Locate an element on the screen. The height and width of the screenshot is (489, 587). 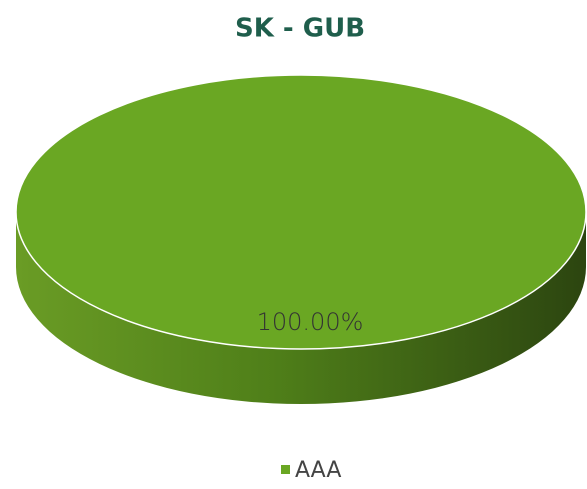
legend: AAA is located at coordinates (311, 470).